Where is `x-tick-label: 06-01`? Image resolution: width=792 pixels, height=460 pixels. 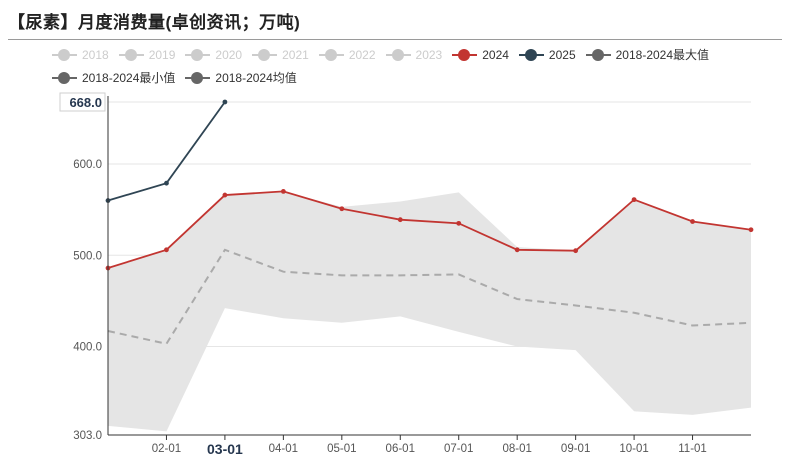
x-tick-label: 06-01 is located at coordinates (400, 449).